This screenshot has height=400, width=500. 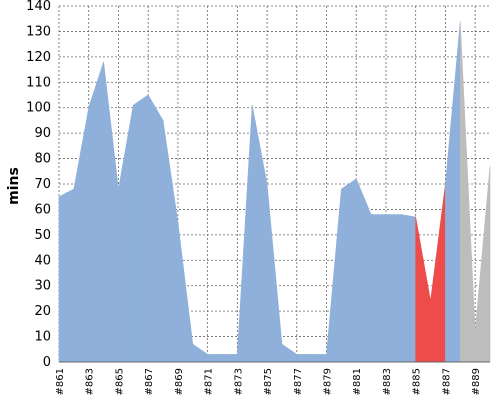 What do you see at coordinates (170, 241) in the screenshot?
I see `area-segment-#868` at bounding box center [170, 241].